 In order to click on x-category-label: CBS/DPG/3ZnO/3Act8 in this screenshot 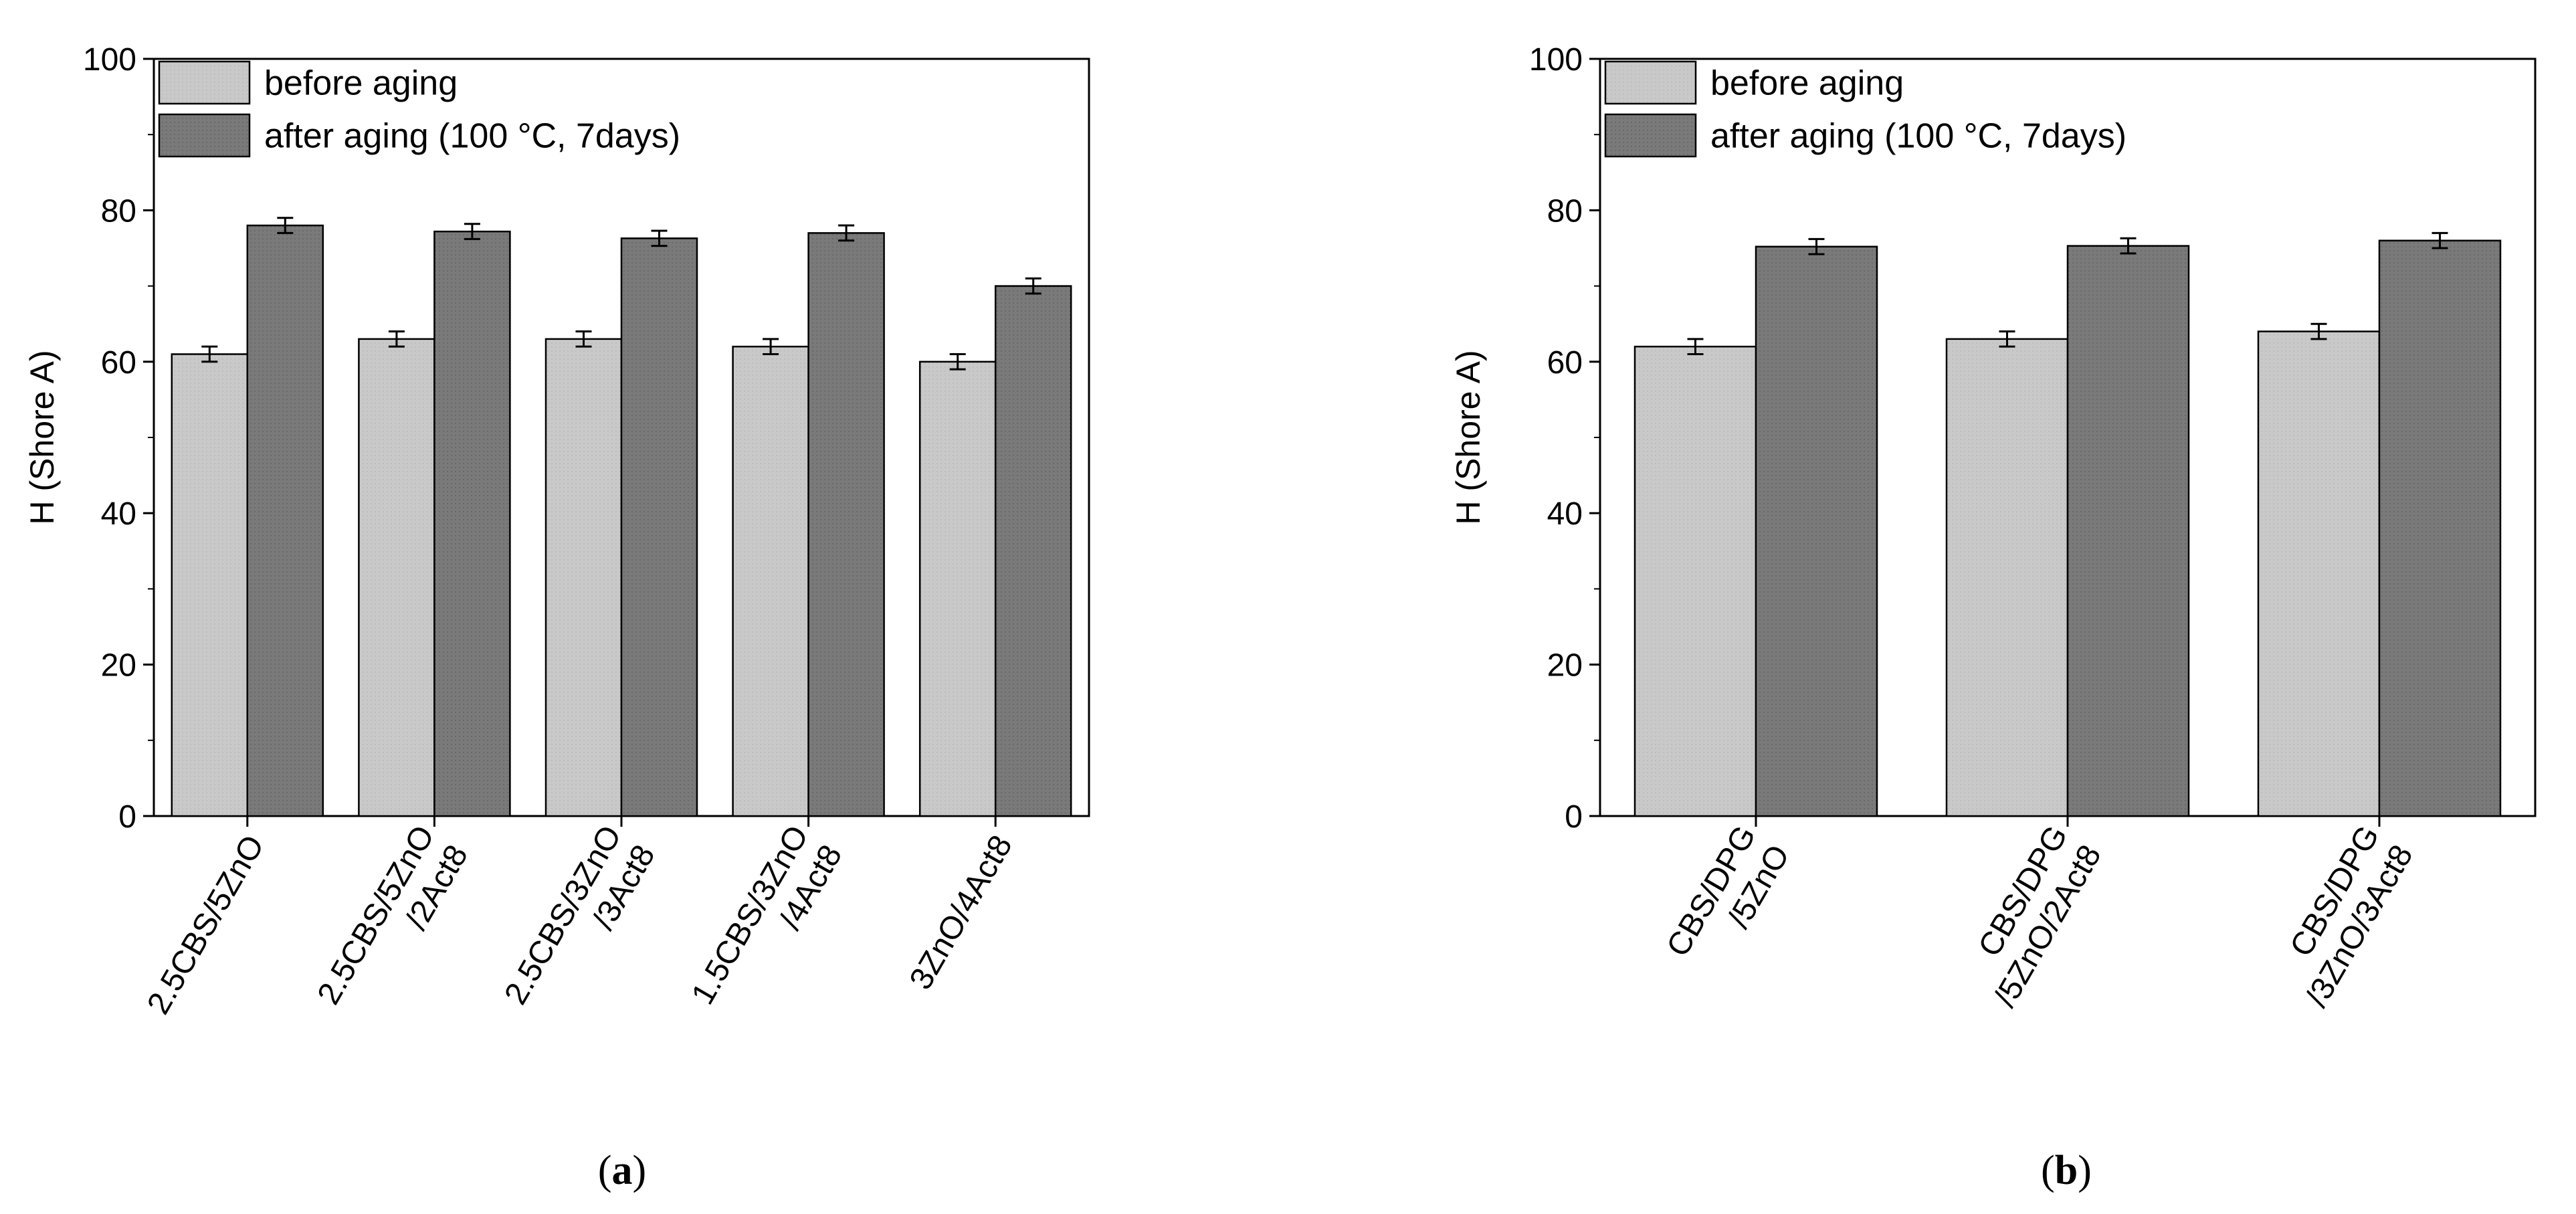, I will do `click(2343, 916)`.